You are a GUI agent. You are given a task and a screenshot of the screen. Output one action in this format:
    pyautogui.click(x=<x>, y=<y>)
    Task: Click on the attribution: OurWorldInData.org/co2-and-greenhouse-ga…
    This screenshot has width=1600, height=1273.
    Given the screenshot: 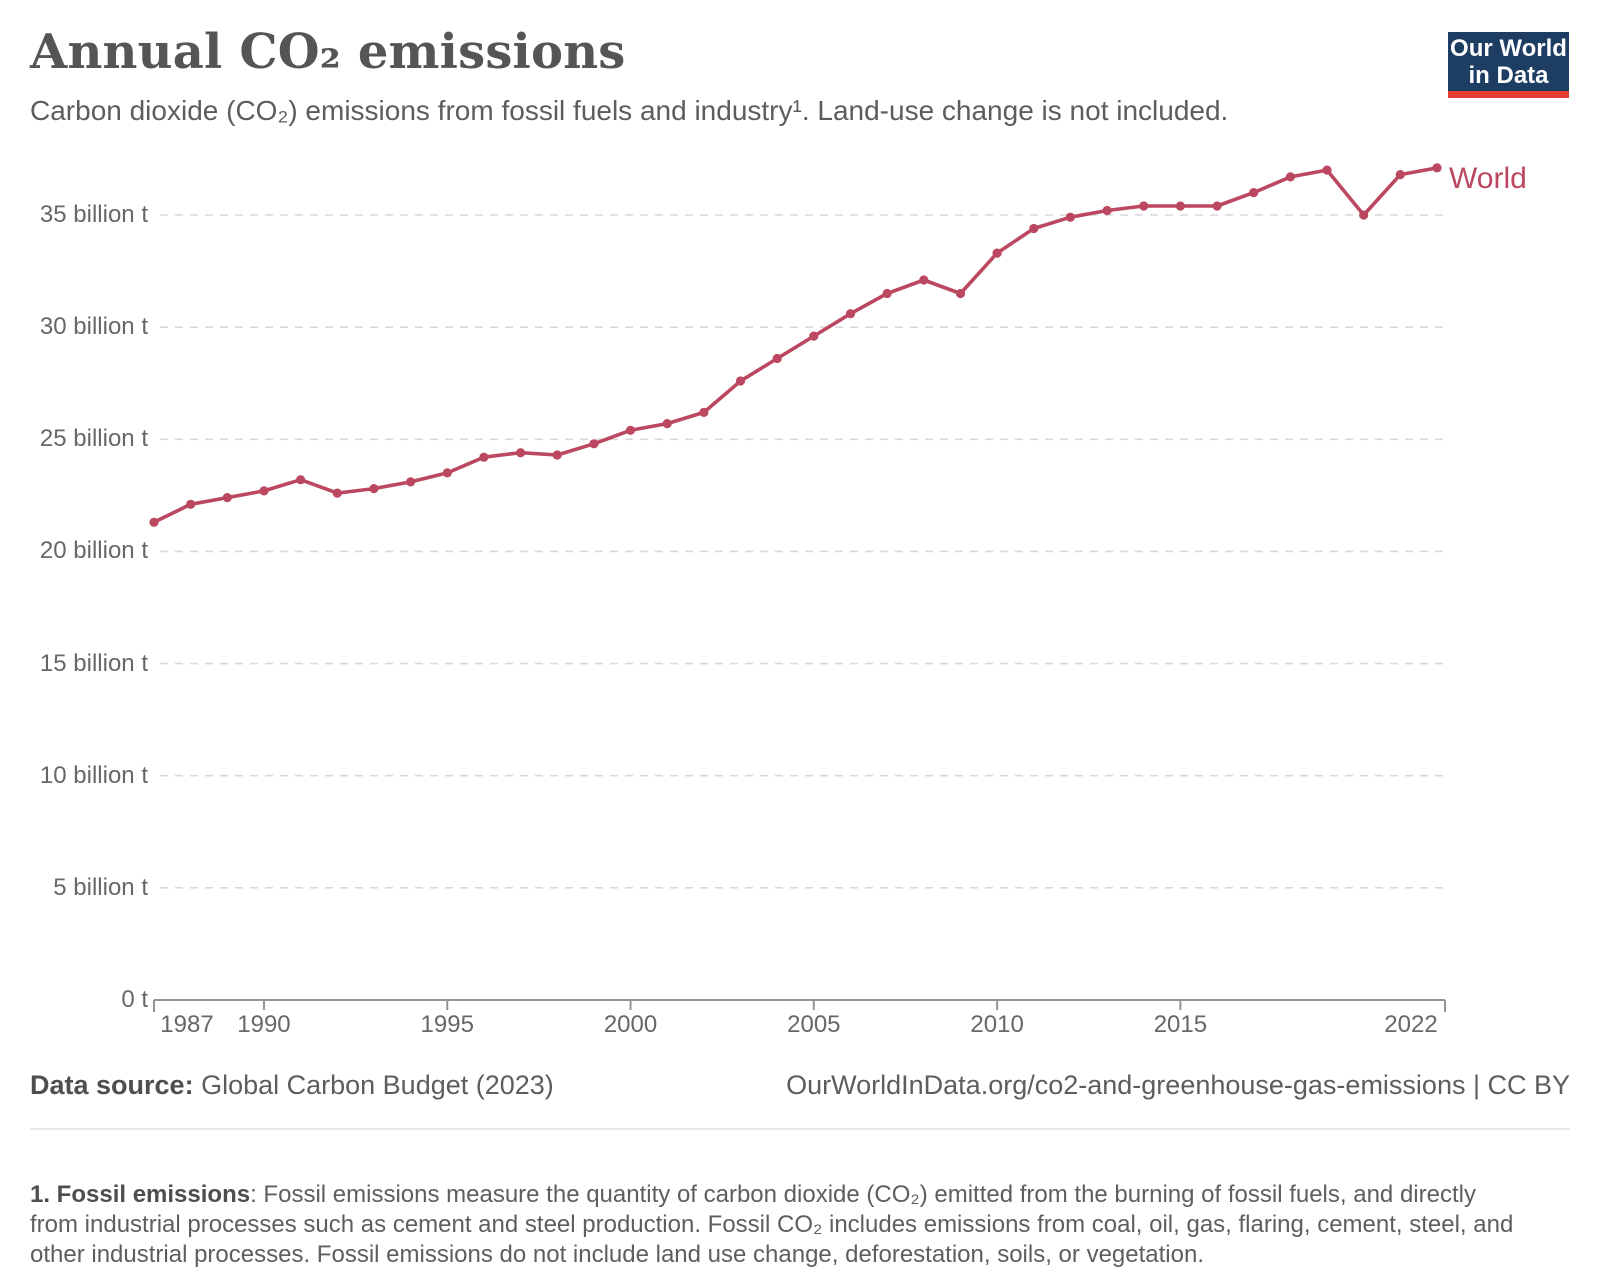 What is the action you would take?
    pyautogui.click(x=1178, y=1085)
    